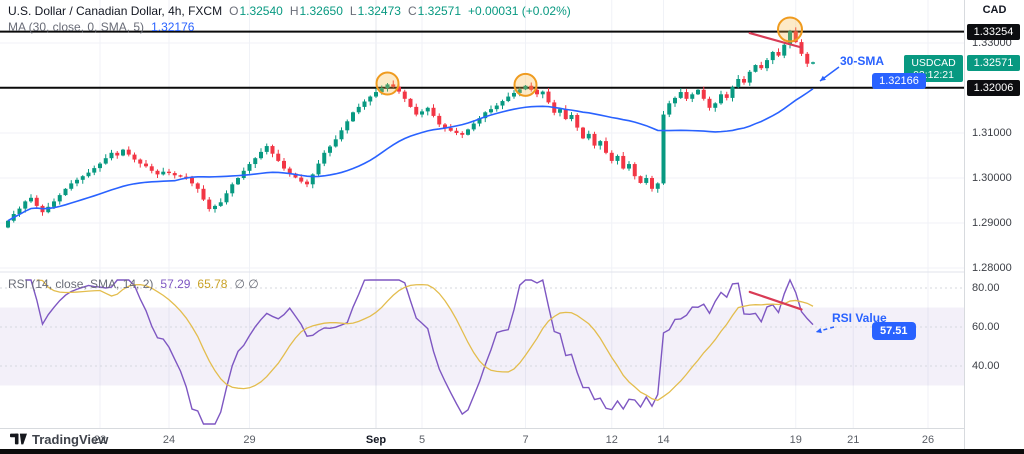  What do you see at coordinates (992, 133) in the screenshot?
I see `price-tick-label: 1.31000` at bounding box center [992, 133].